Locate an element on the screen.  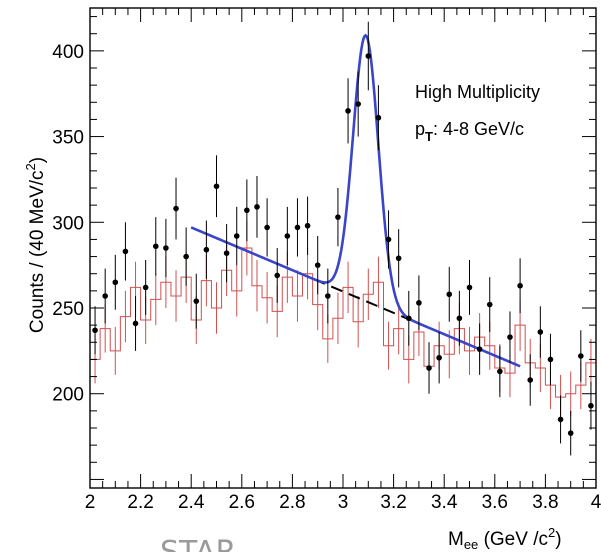
x-tick-label: 2.8 is located at coordinates (292, 502).